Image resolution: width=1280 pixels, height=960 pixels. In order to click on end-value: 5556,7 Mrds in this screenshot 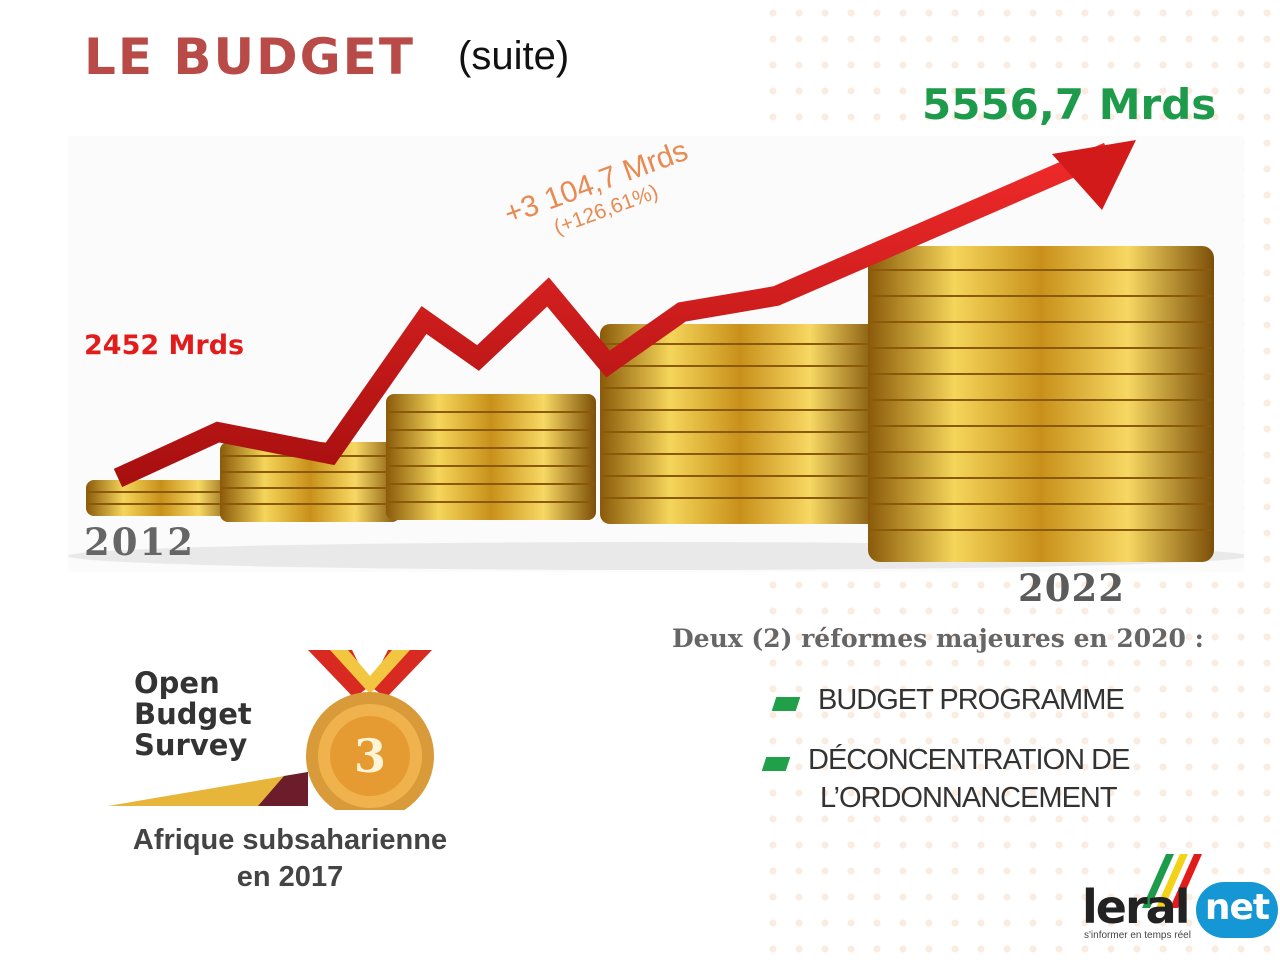, I will do `click(1069, 104)`.